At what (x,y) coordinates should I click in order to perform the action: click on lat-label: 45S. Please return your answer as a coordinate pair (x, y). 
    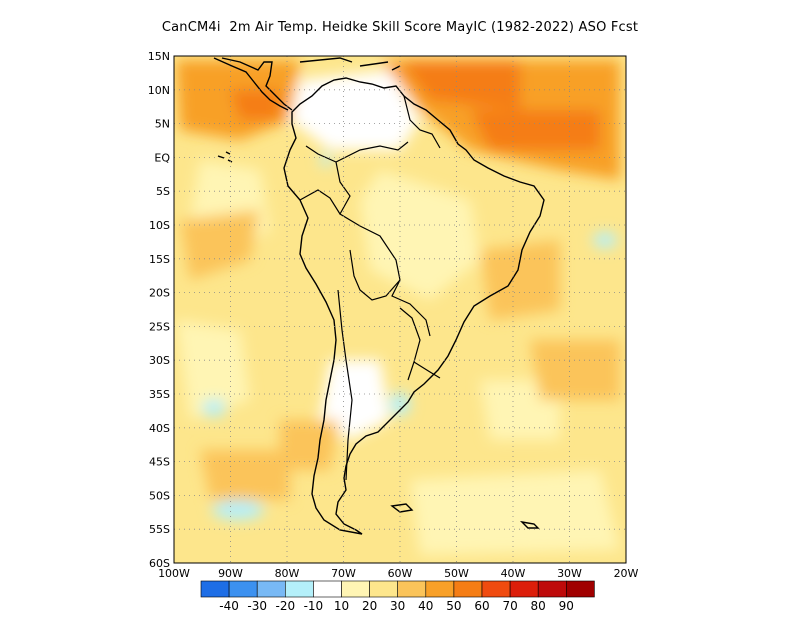
    Looking at the image, I should click on (159, 462).